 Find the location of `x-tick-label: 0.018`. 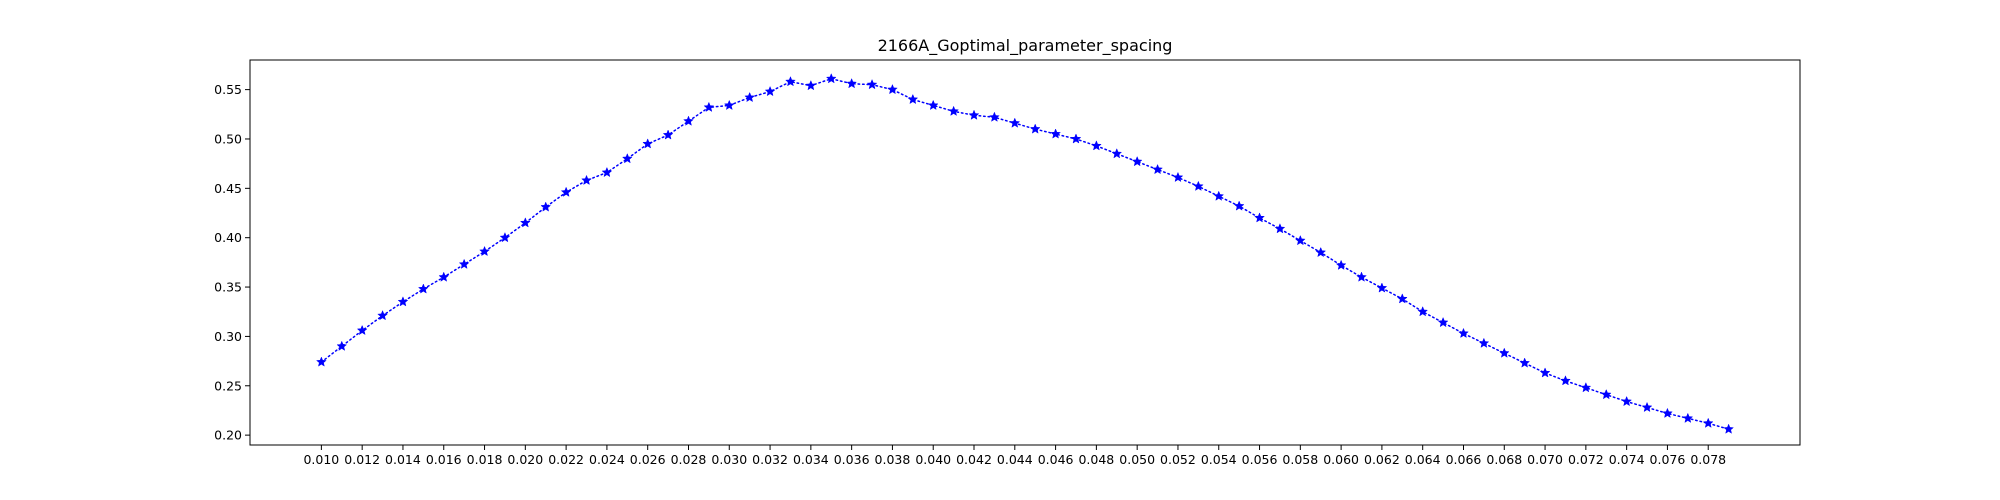

x-tick-label: 0.018 is located at coordinates (485, 459).